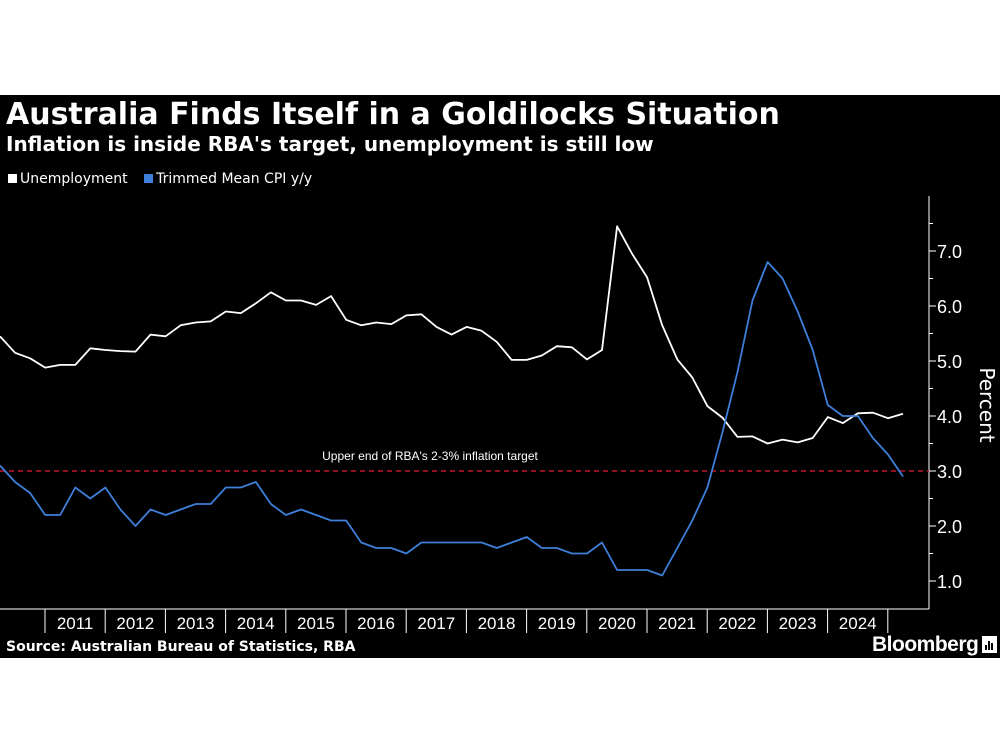  What do you see at coordinates (430, 456) in the screenshot?
I see `target-annotation: Upper end of RBA's 2-3% inflation target` at bounding box center [430, 456].